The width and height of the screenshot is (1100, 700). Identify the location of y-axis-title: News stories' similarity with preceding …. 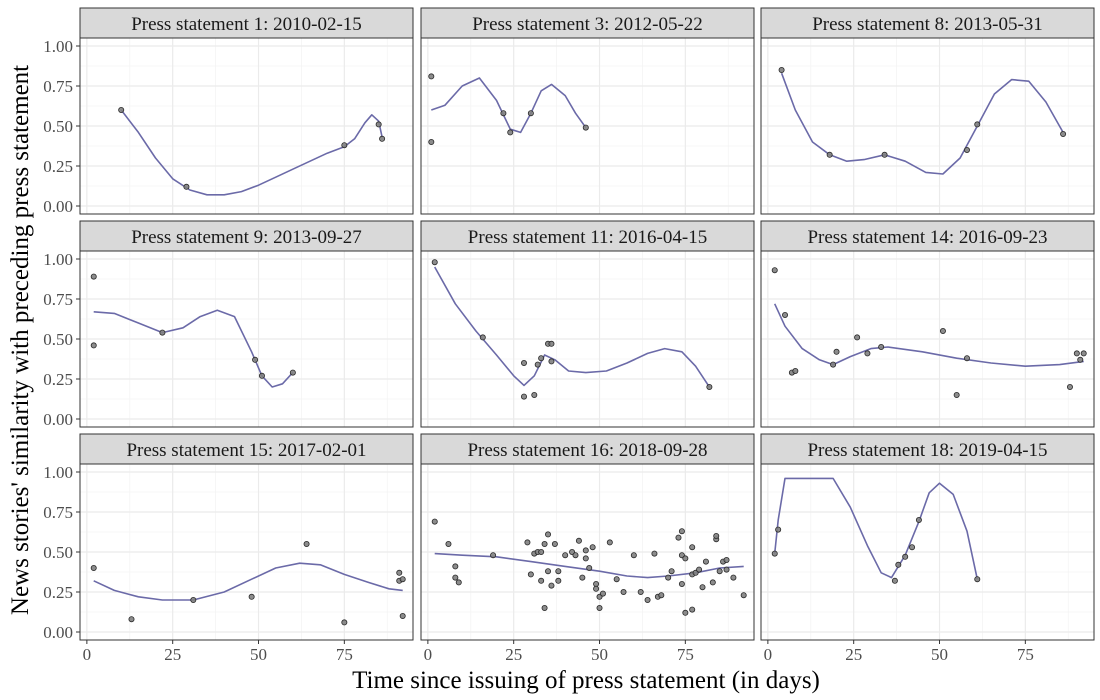
(20, 340).